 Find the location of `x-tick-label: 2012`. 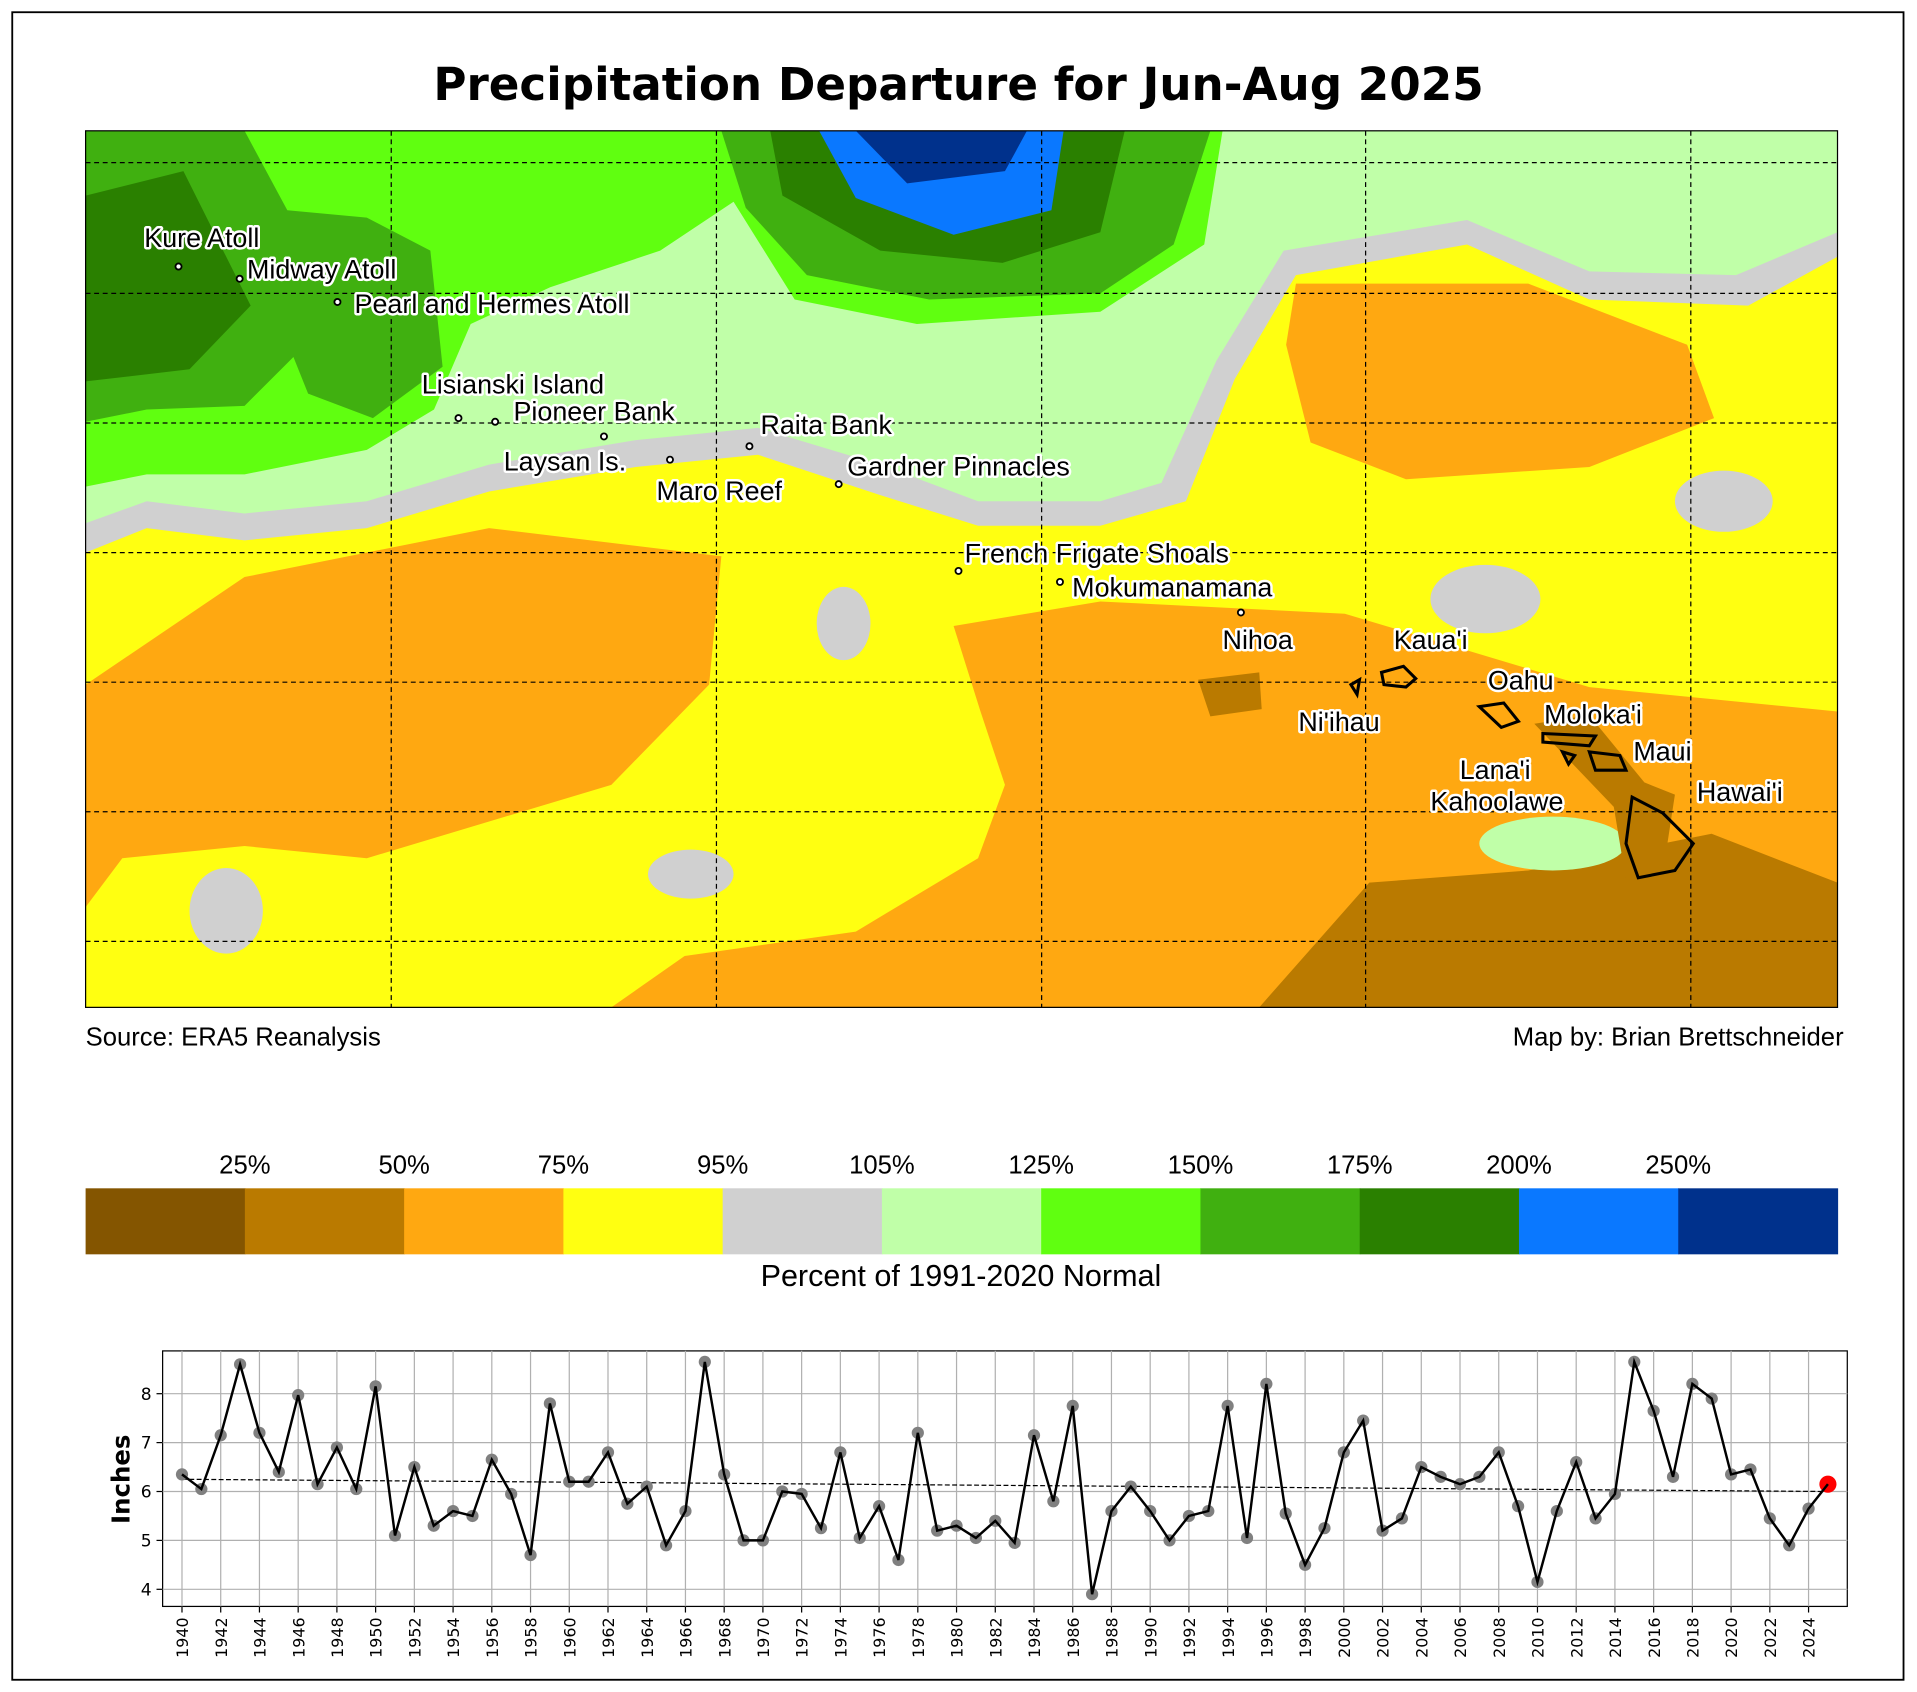

x-tick-label: 2012 is located at coordinates (1576, 1637).